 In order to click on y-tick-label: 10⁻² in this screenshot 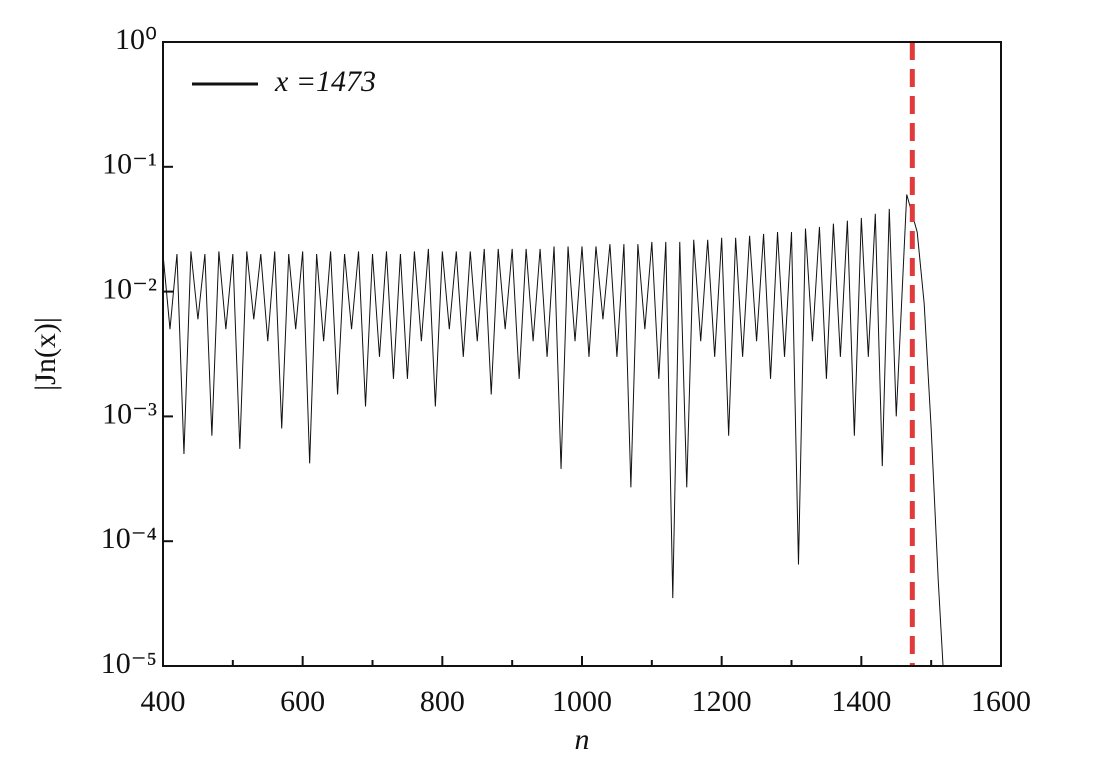, I will do `click(129, 288)`.